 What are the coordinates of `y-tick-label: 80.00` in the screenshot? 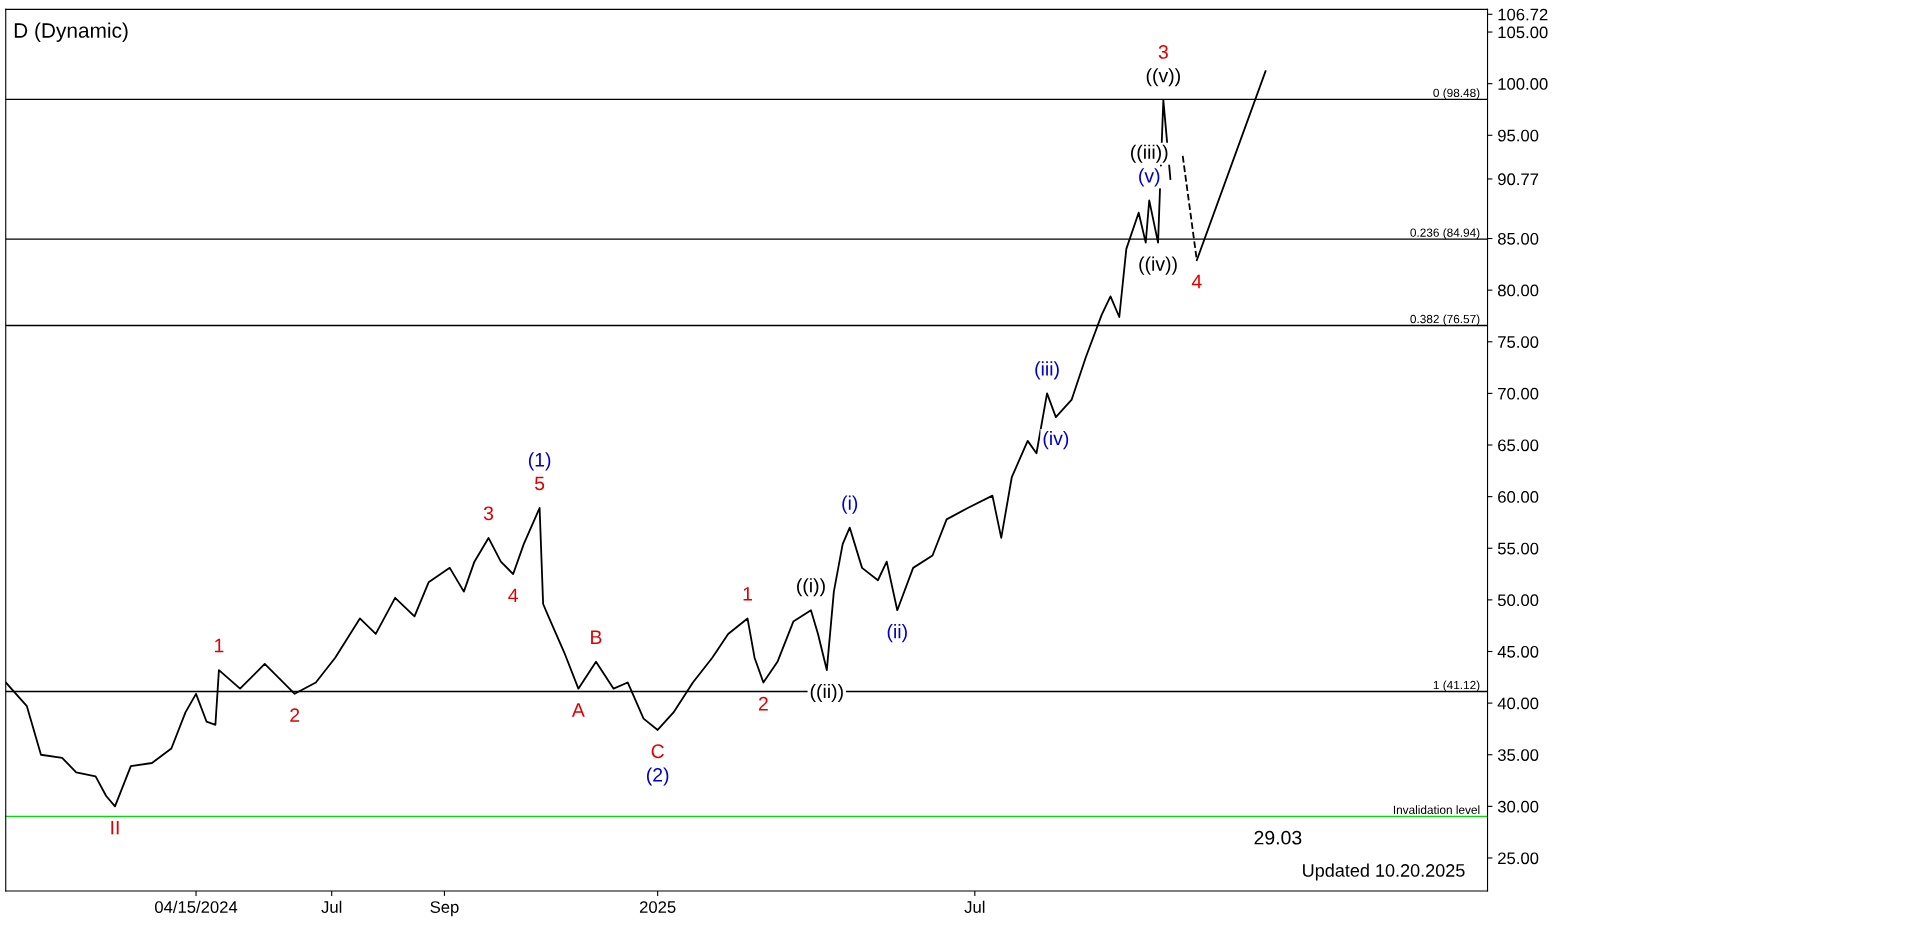 It's located at (1518, 290).